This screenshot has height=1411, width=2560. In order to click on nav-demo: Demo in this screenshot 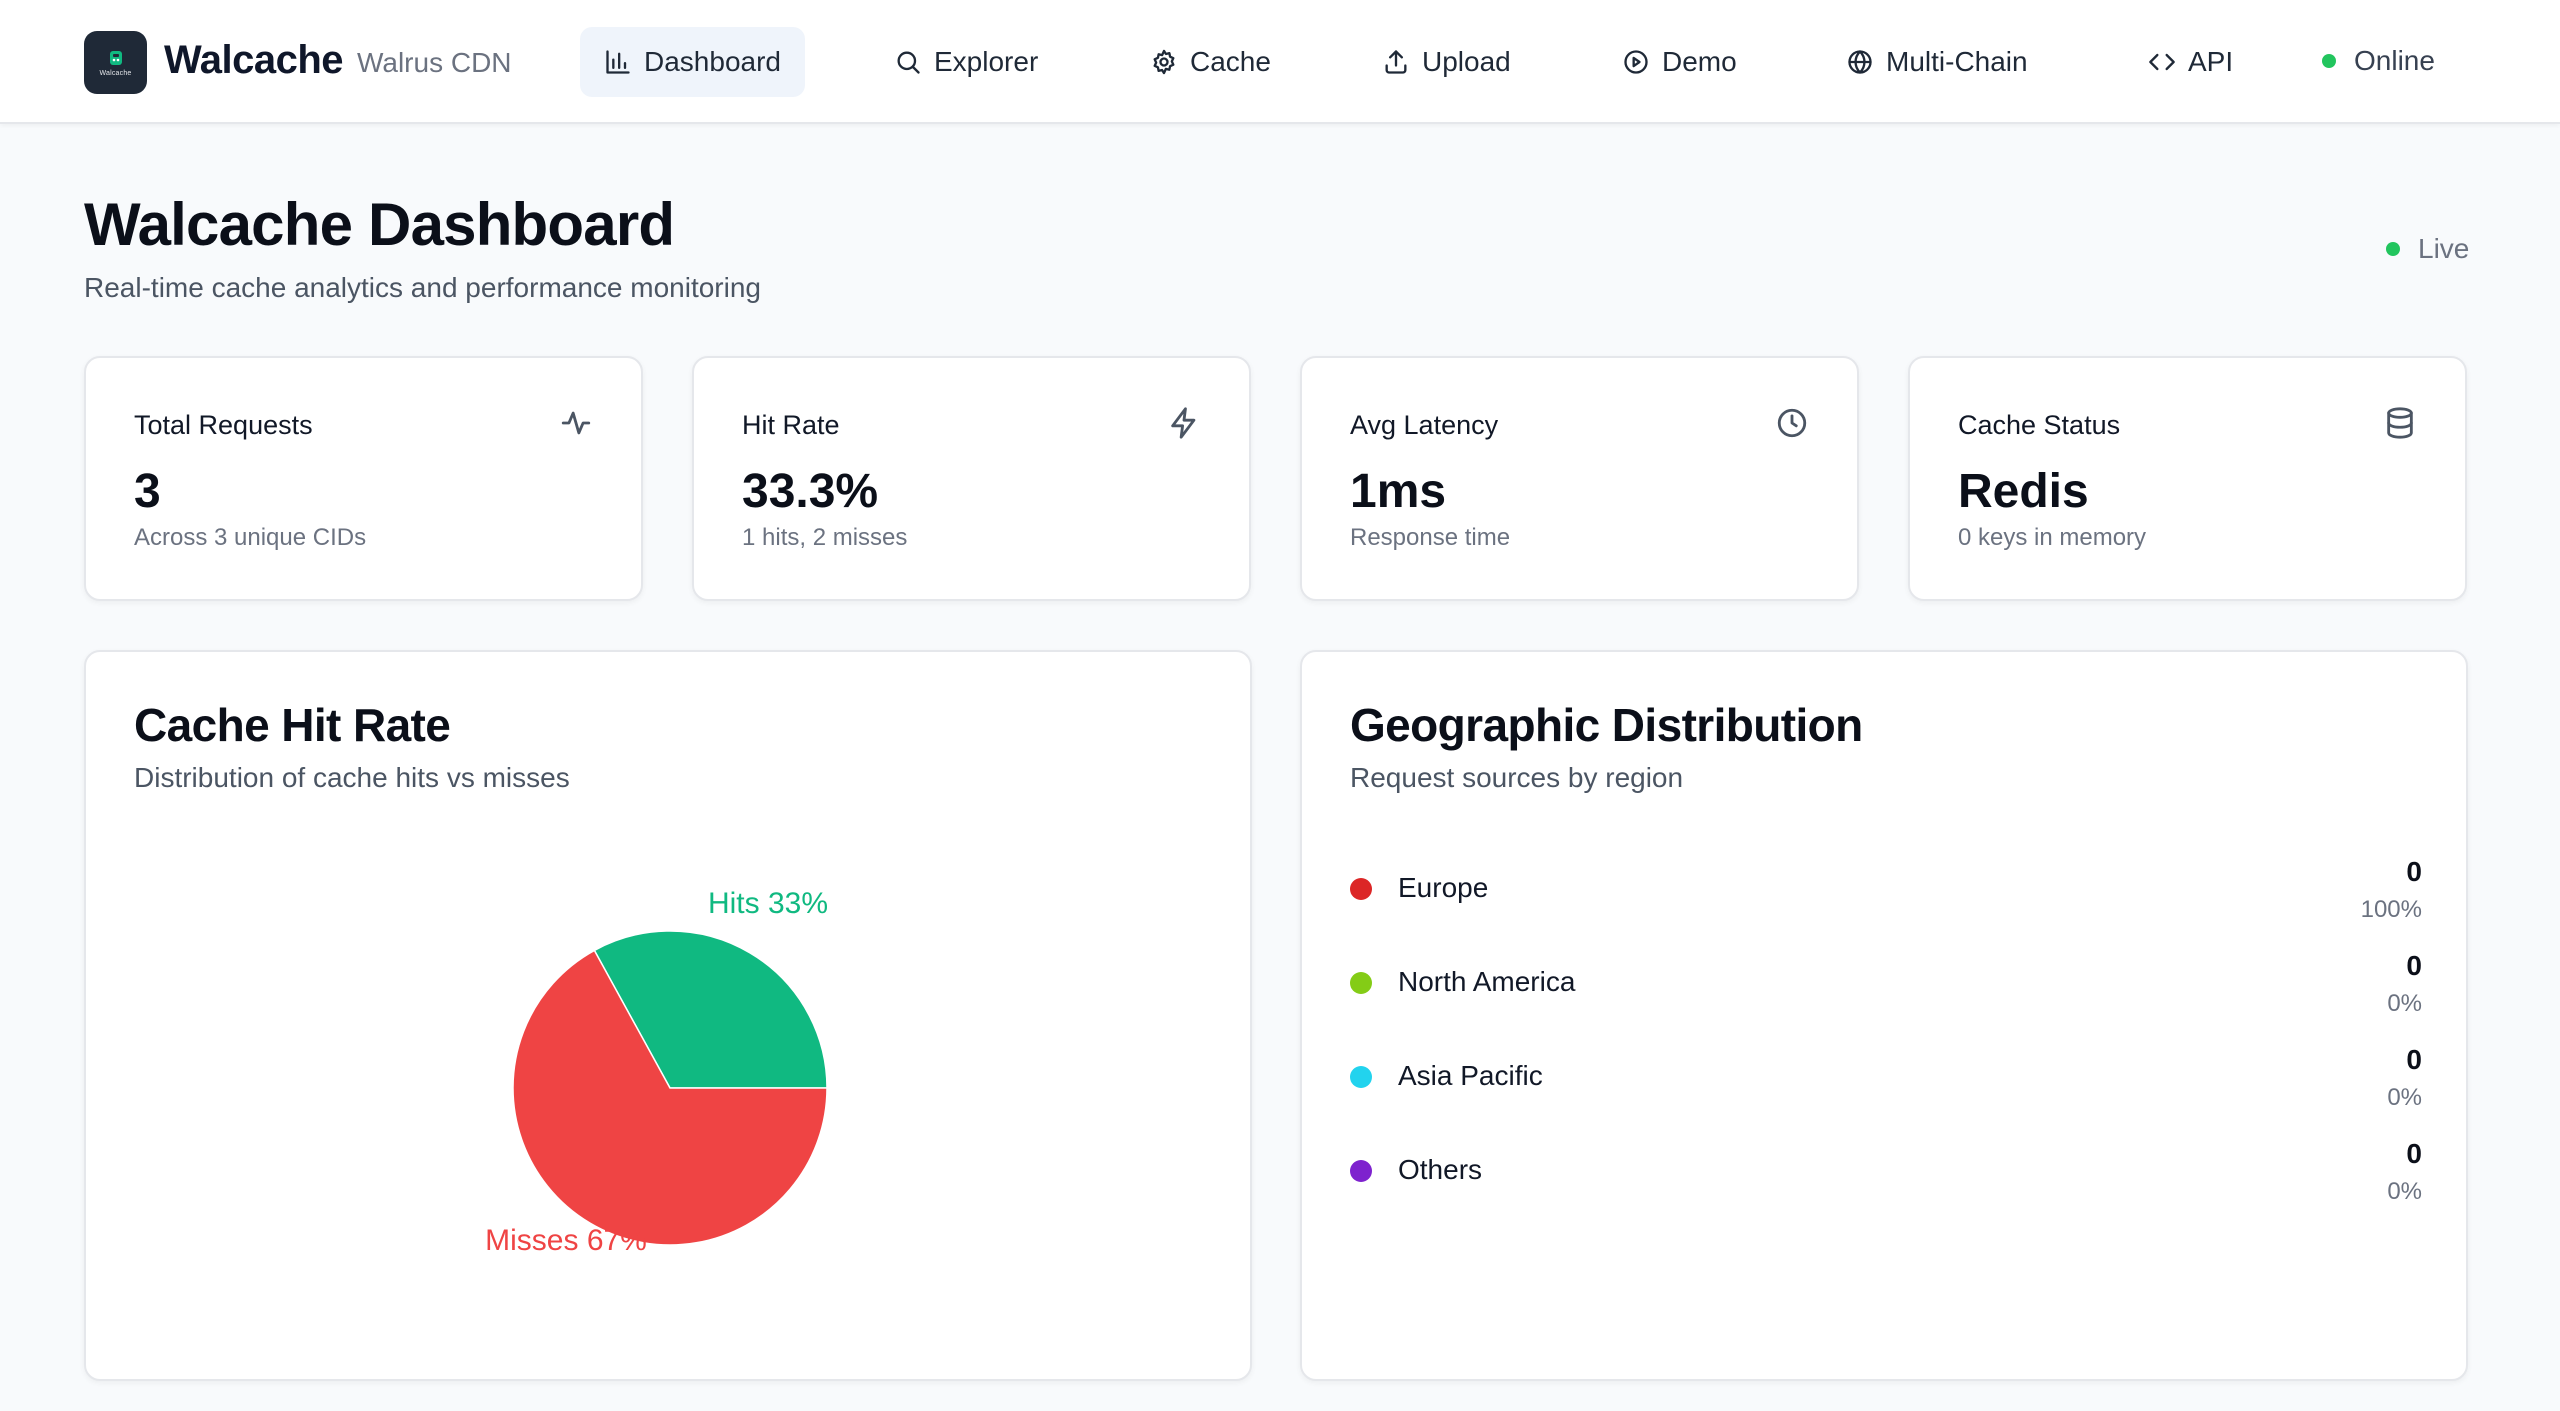, I will do `click(1679, 62)`.